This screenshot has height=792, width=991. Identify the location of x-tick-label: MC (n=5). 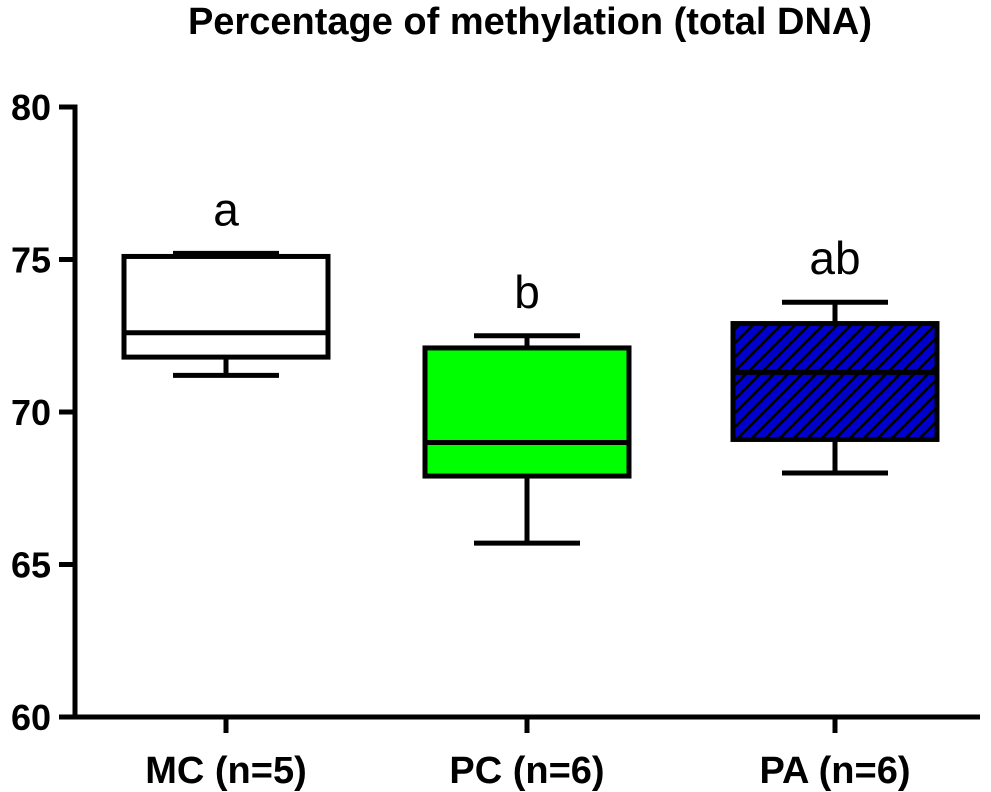
(226, 771).